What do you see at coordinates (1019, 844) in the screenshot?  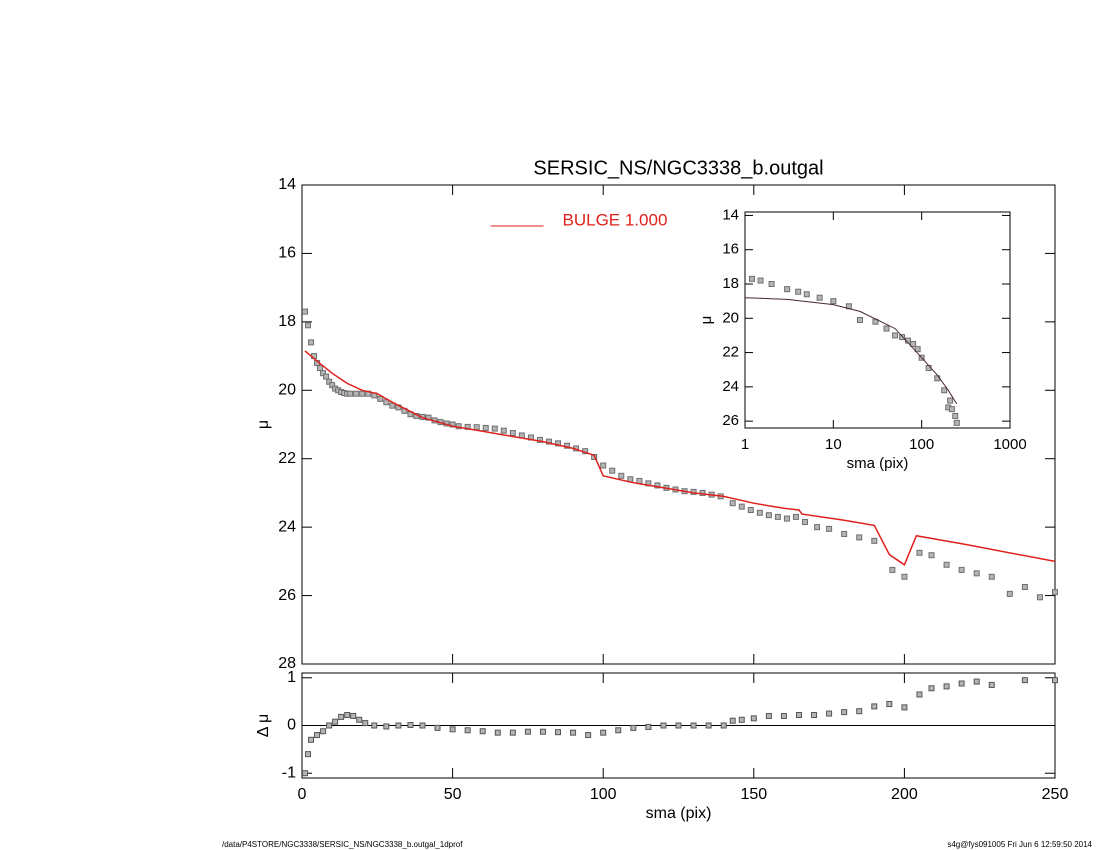 I see `footer-stamp: s4g@fys091005 Fri Jun 6 12:59:50 2014` at bounding box center [1019, 844].